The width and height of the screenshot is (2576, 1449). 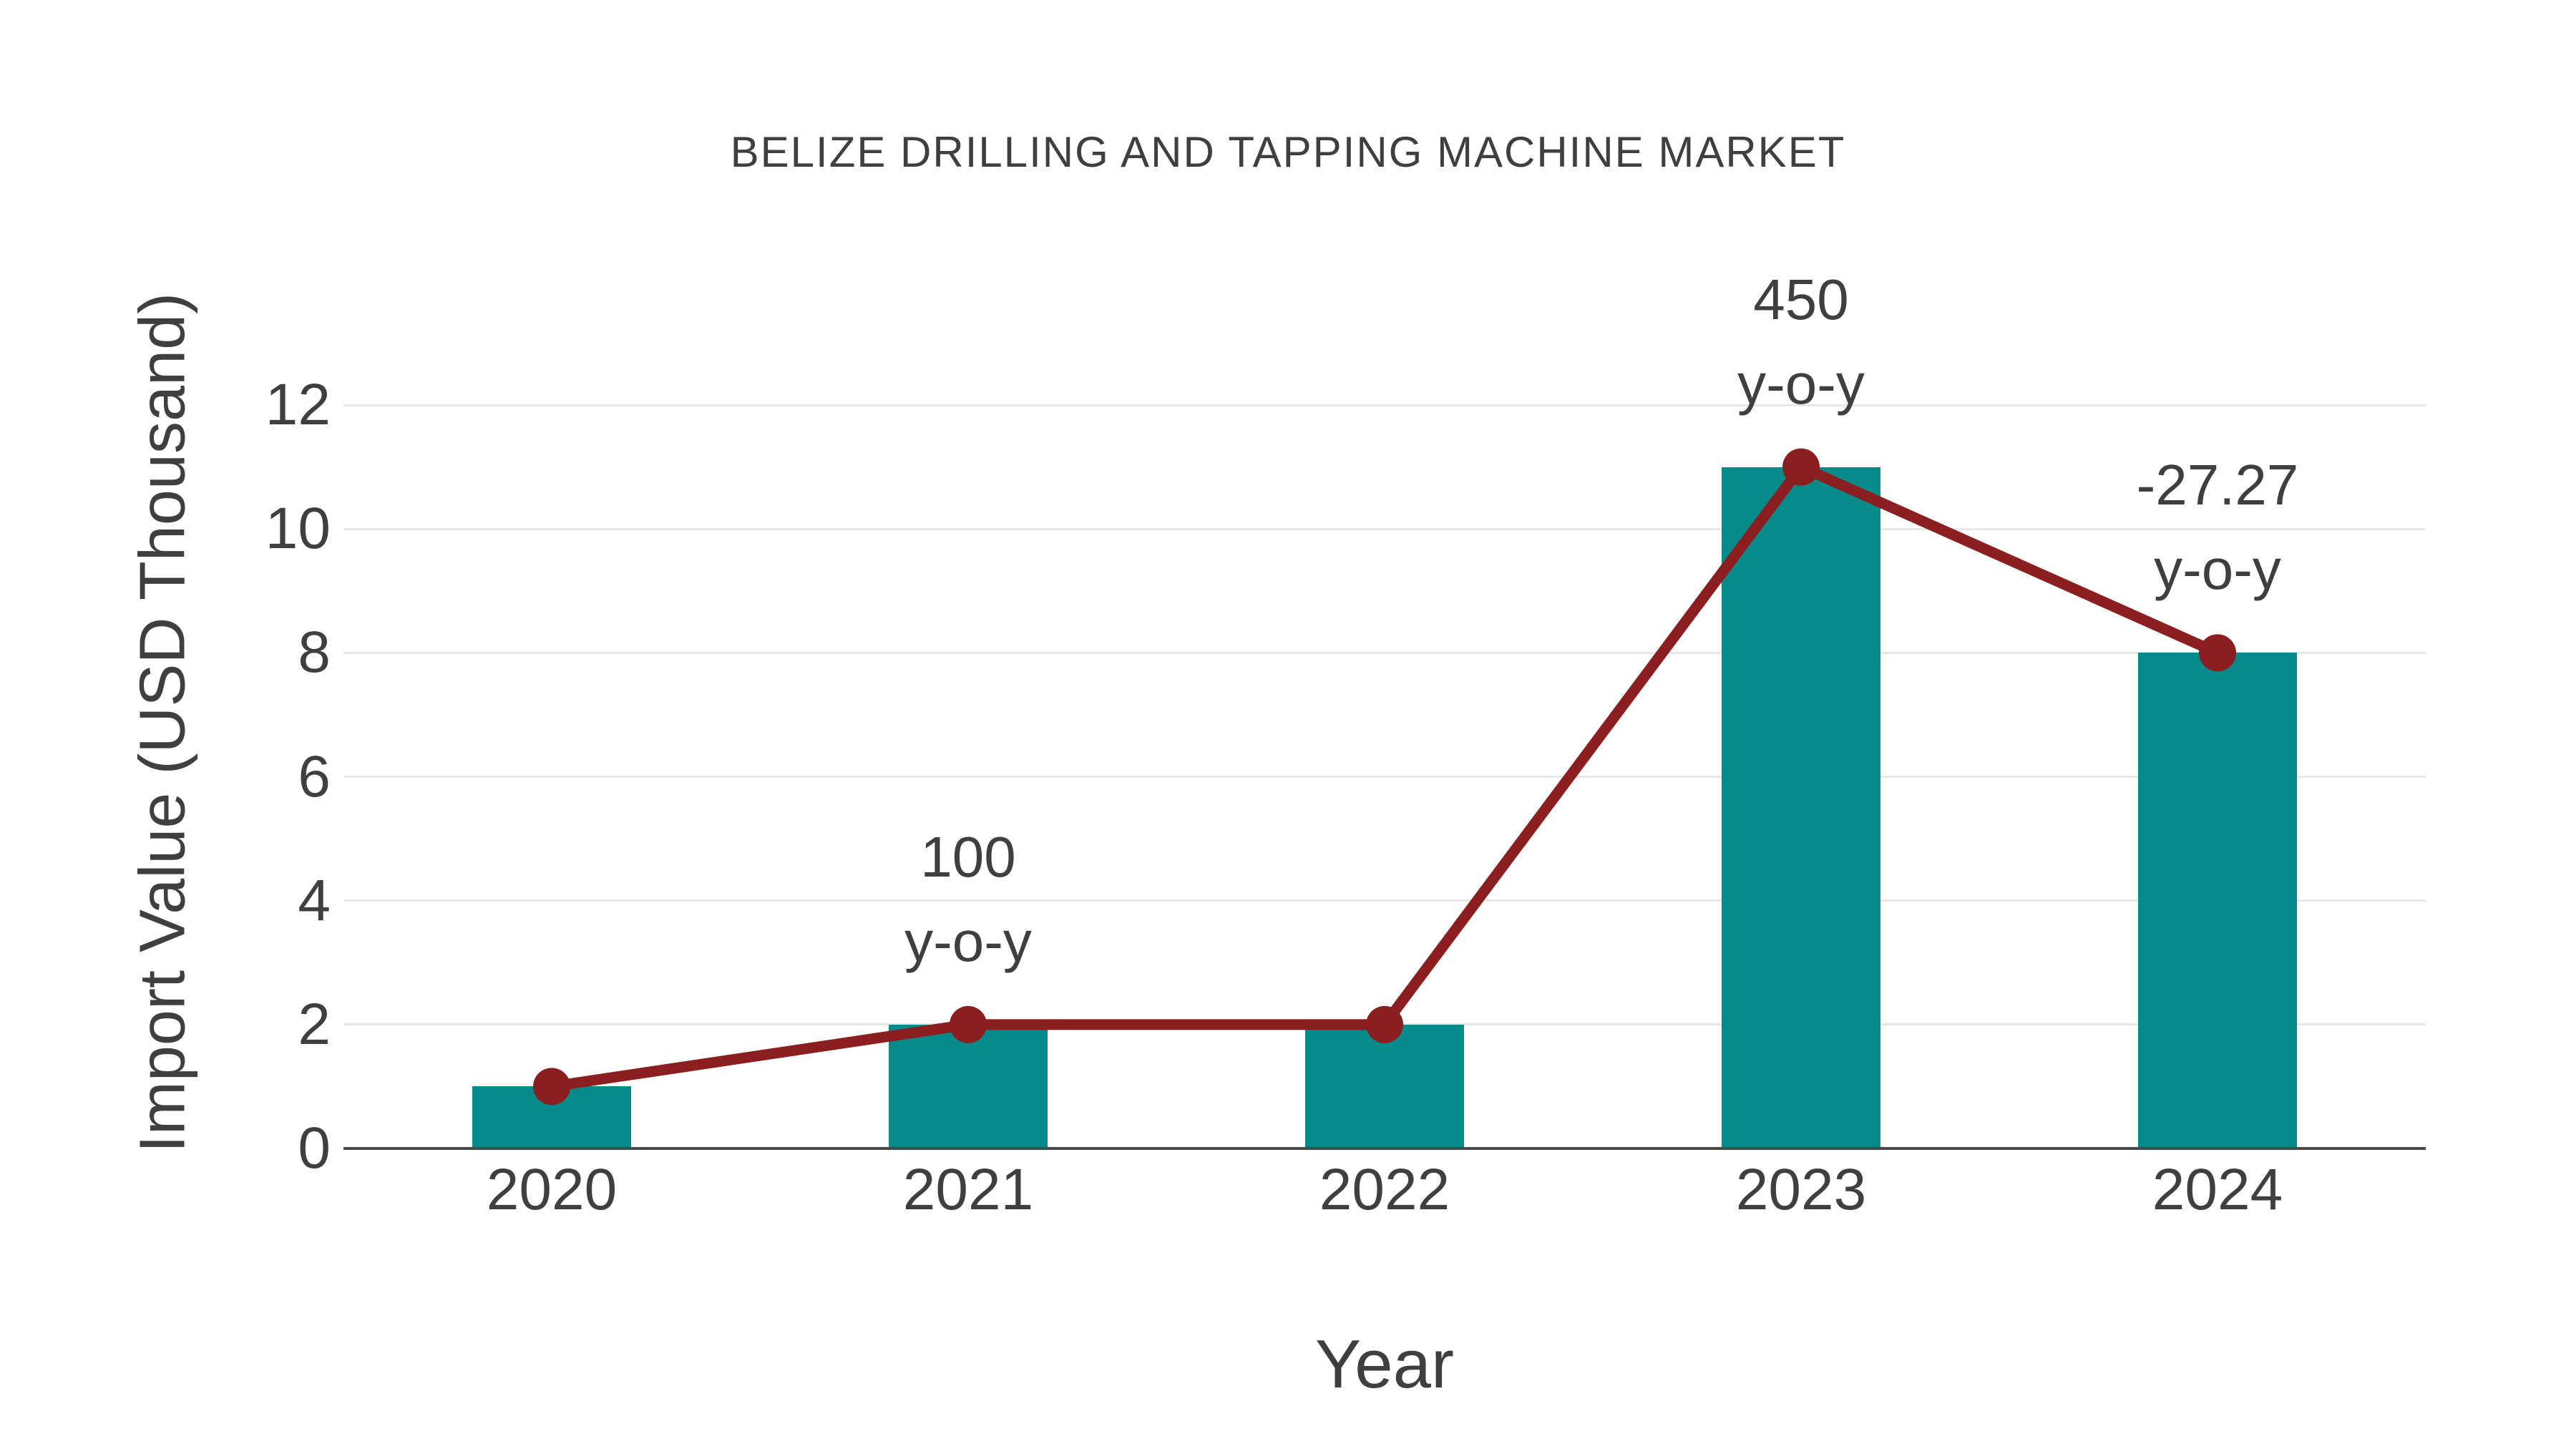 What do you see at coordinates (1384, 1086) in the screenshot?
I see `bar-2022` at bounding box center [1384, 1086].